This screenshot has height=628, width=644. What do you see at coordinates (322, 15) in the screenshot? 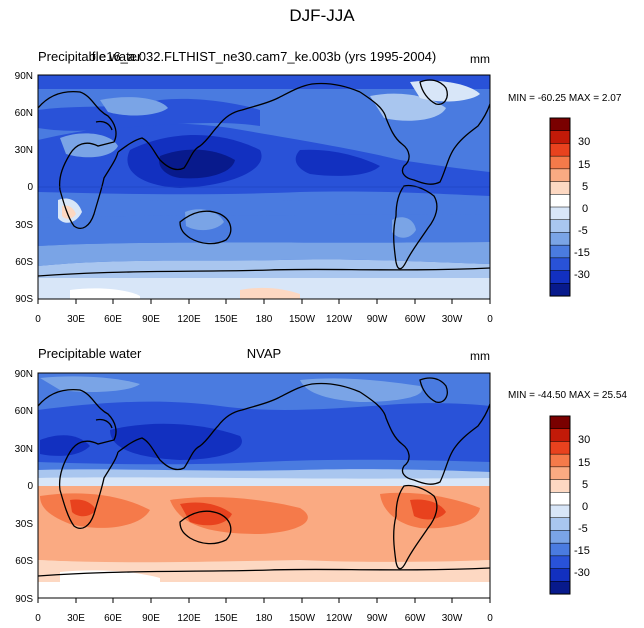
I see `figure-title: DJF-JJA` at bounding box center [322, 15].